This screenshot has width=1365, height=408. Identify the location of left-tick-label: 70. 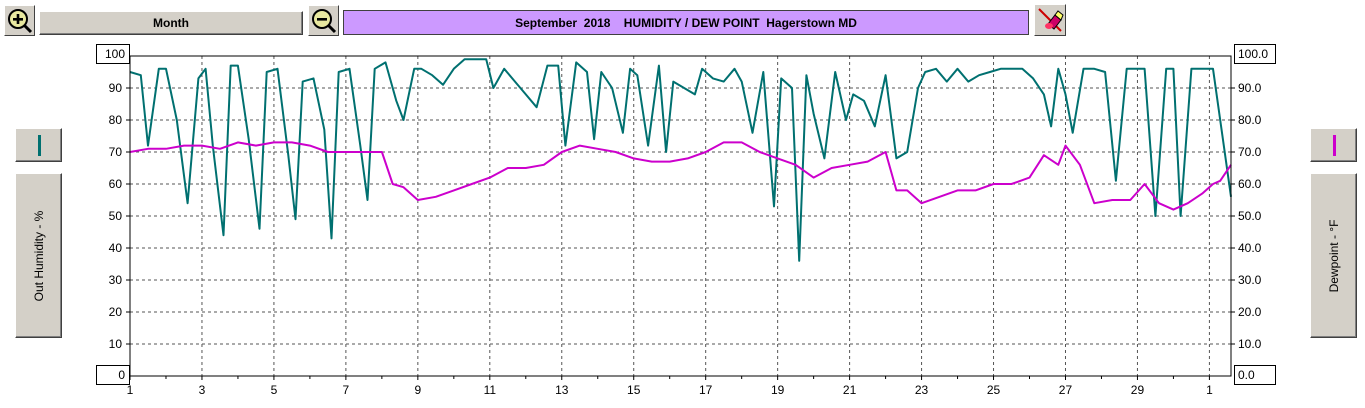
(116, 152).